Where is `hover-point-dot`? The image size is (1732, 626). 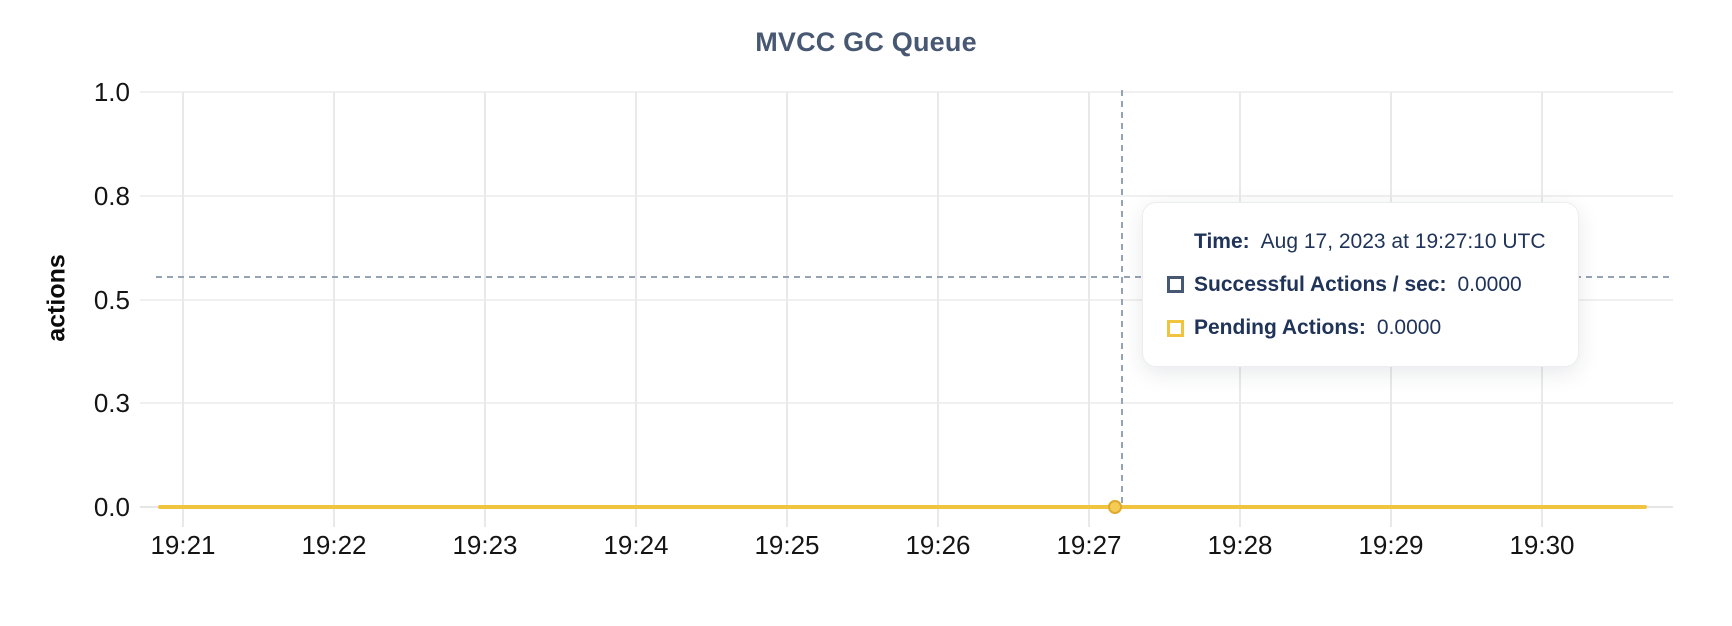 hover-point-dot is located at coordinates (1115, 507).